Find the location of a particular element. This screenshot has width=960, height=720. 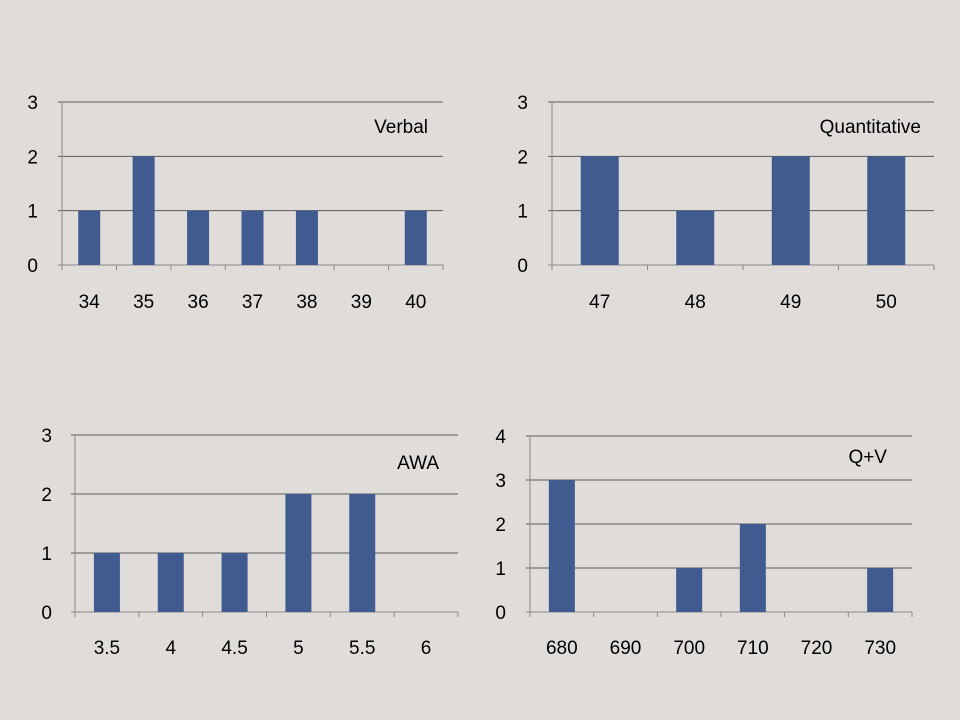

x-tick-label: 48 is located at coordinates (695, 302).